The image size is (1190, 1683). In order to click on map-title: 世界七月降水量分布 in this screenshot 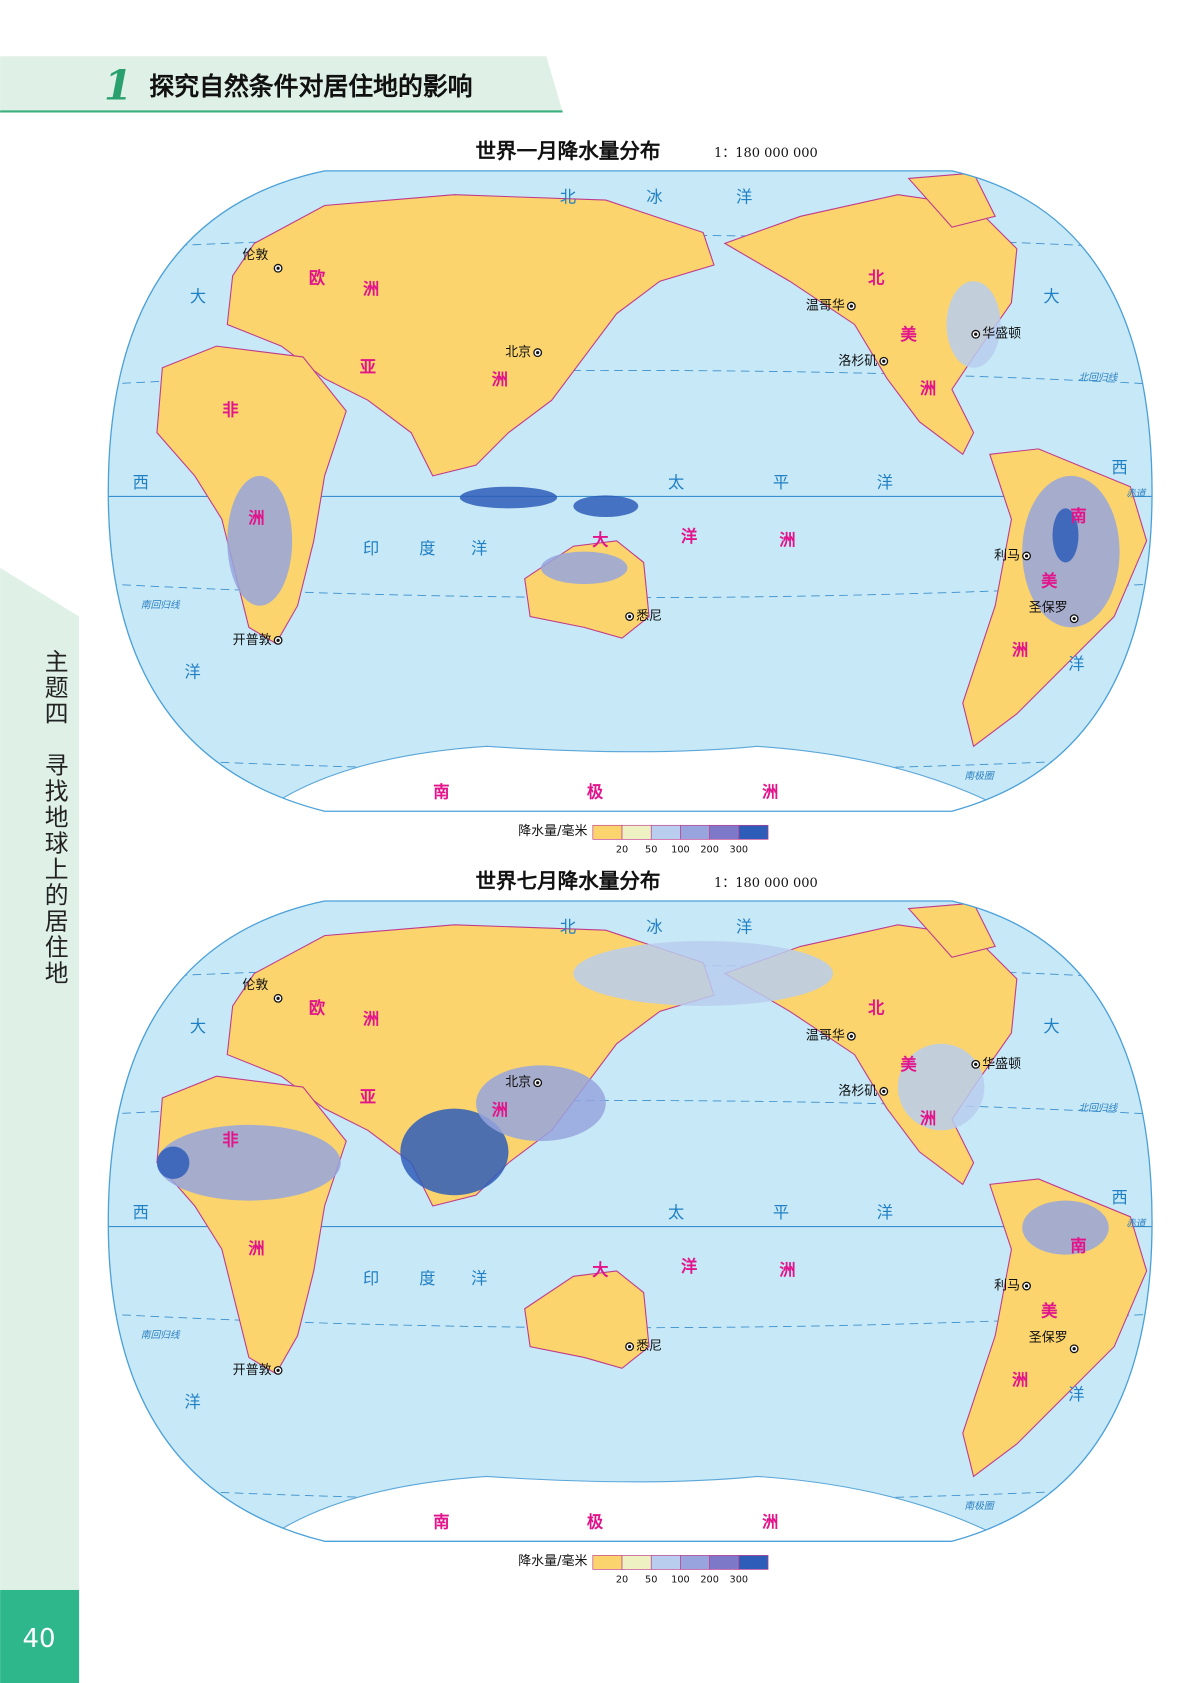, I will do `click(567, 881)`.